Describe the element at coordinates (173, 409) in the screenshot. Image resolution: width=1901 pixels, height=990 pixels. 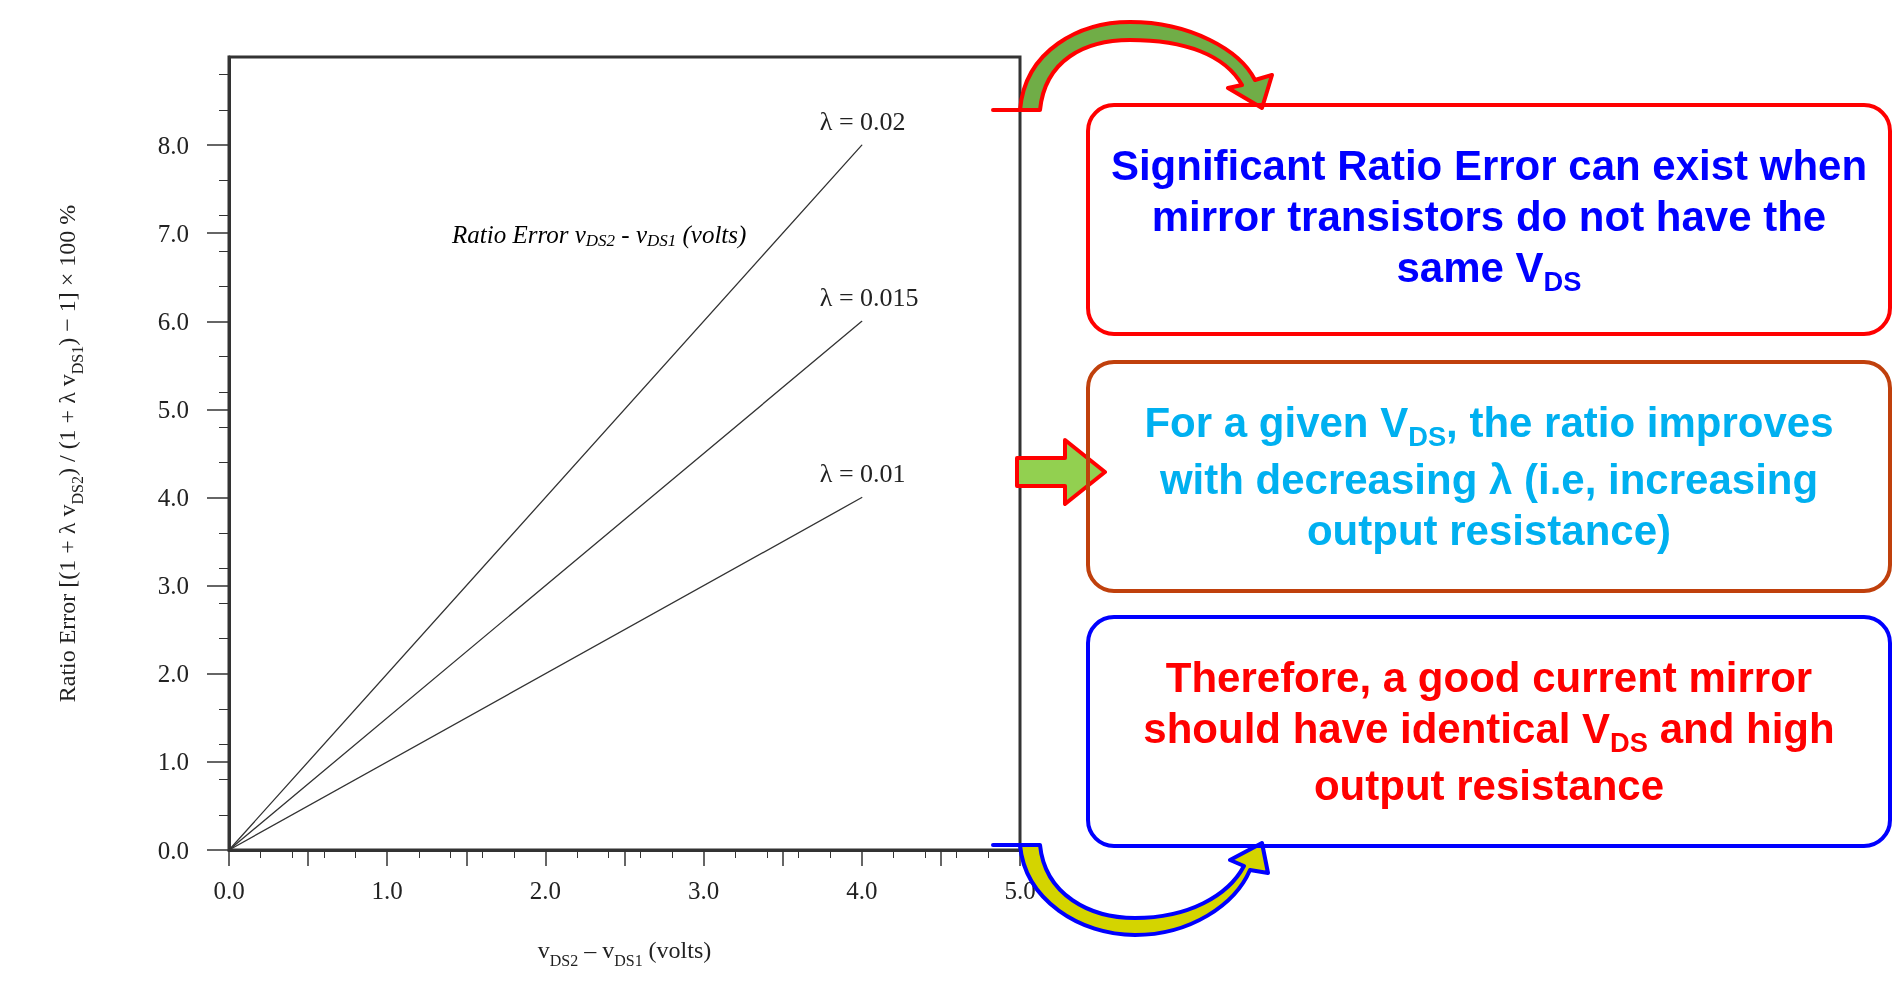
I see `y-tick-label: 5.0` at that location.